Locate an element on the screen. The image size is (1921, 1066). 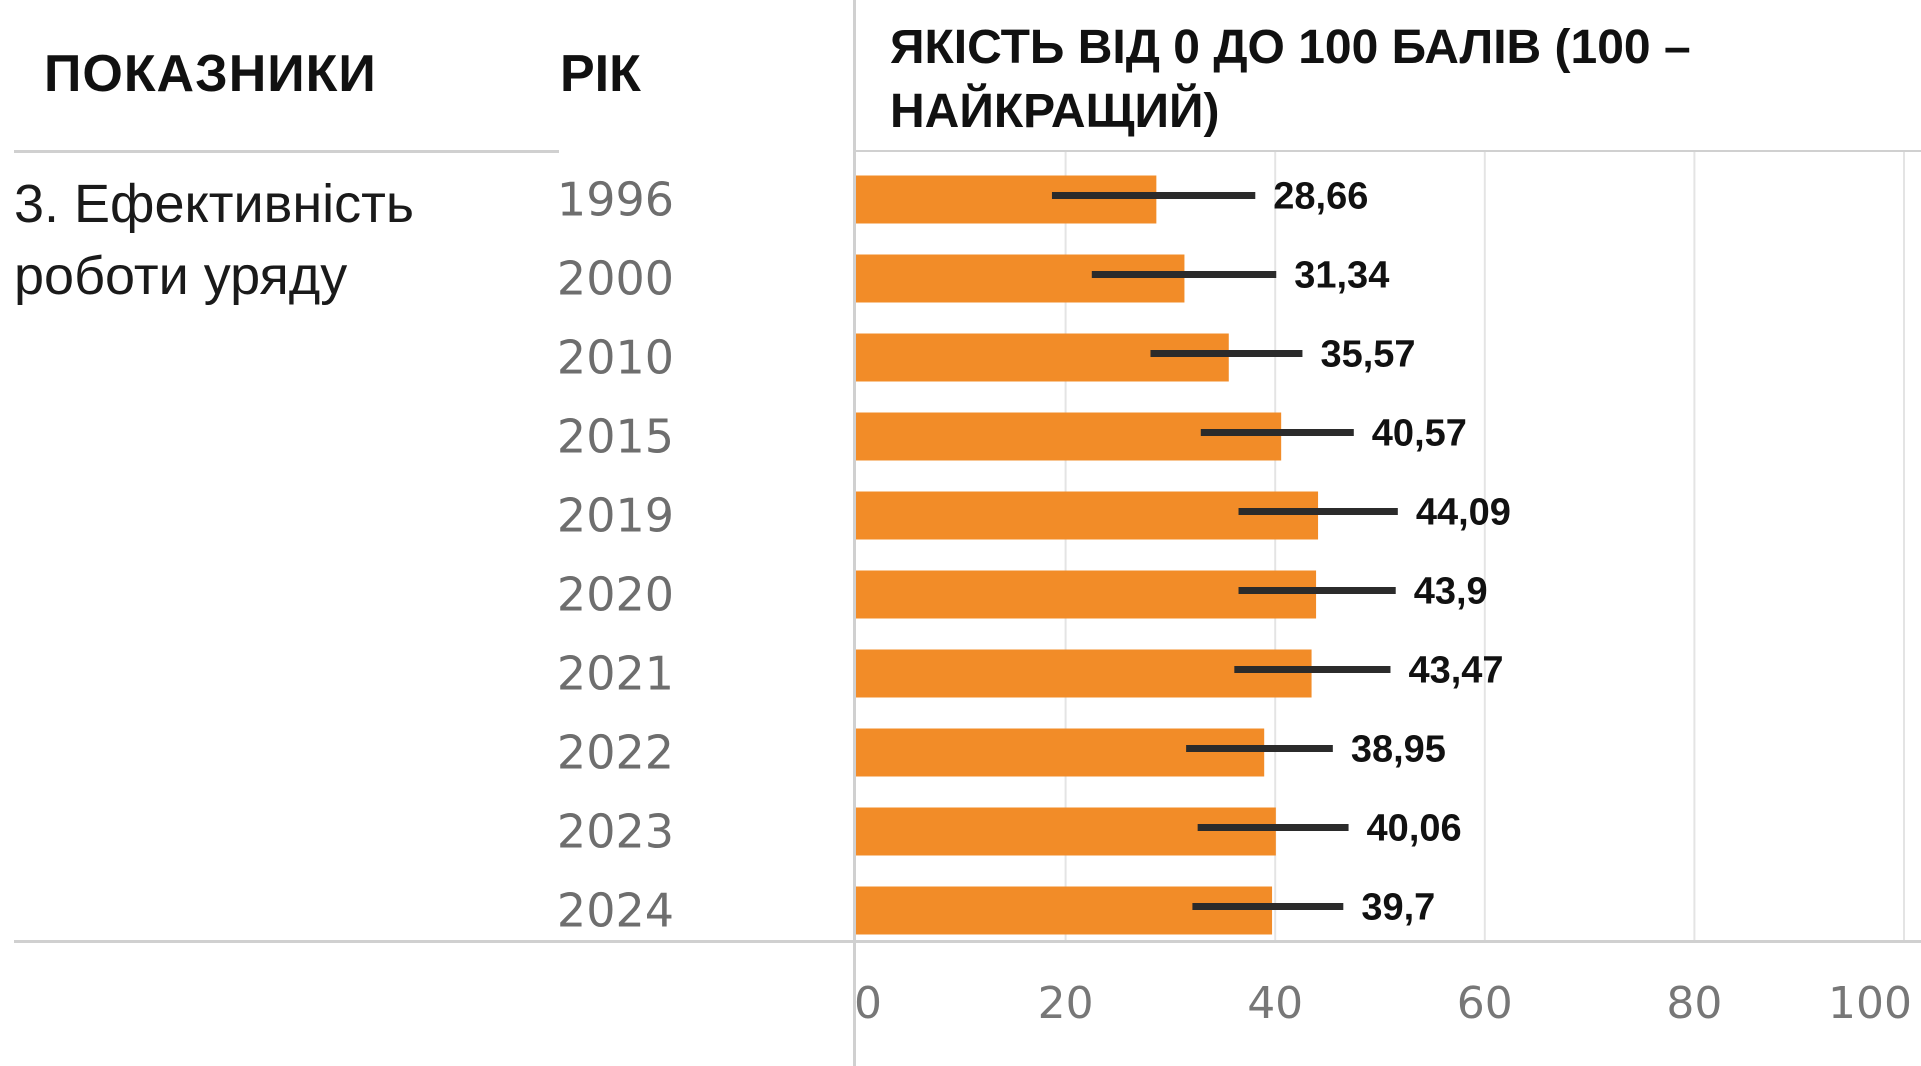
value-label: 31,34 is located at coordinates (1341, 276).